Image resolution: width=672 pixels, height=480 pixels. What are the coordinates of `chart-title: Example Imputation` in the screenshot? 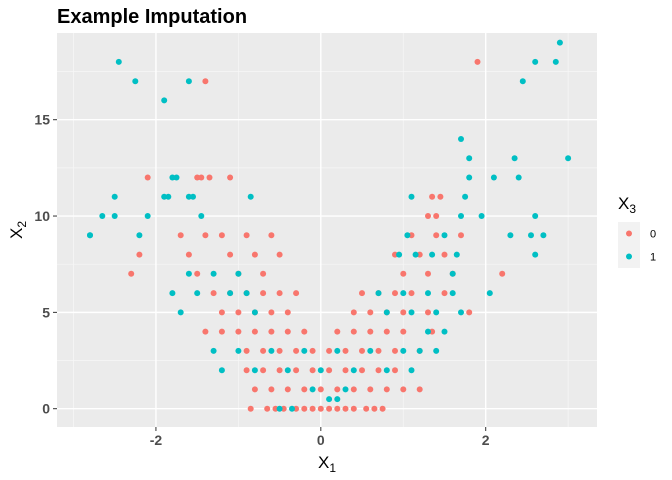 It's located at (152, 17).